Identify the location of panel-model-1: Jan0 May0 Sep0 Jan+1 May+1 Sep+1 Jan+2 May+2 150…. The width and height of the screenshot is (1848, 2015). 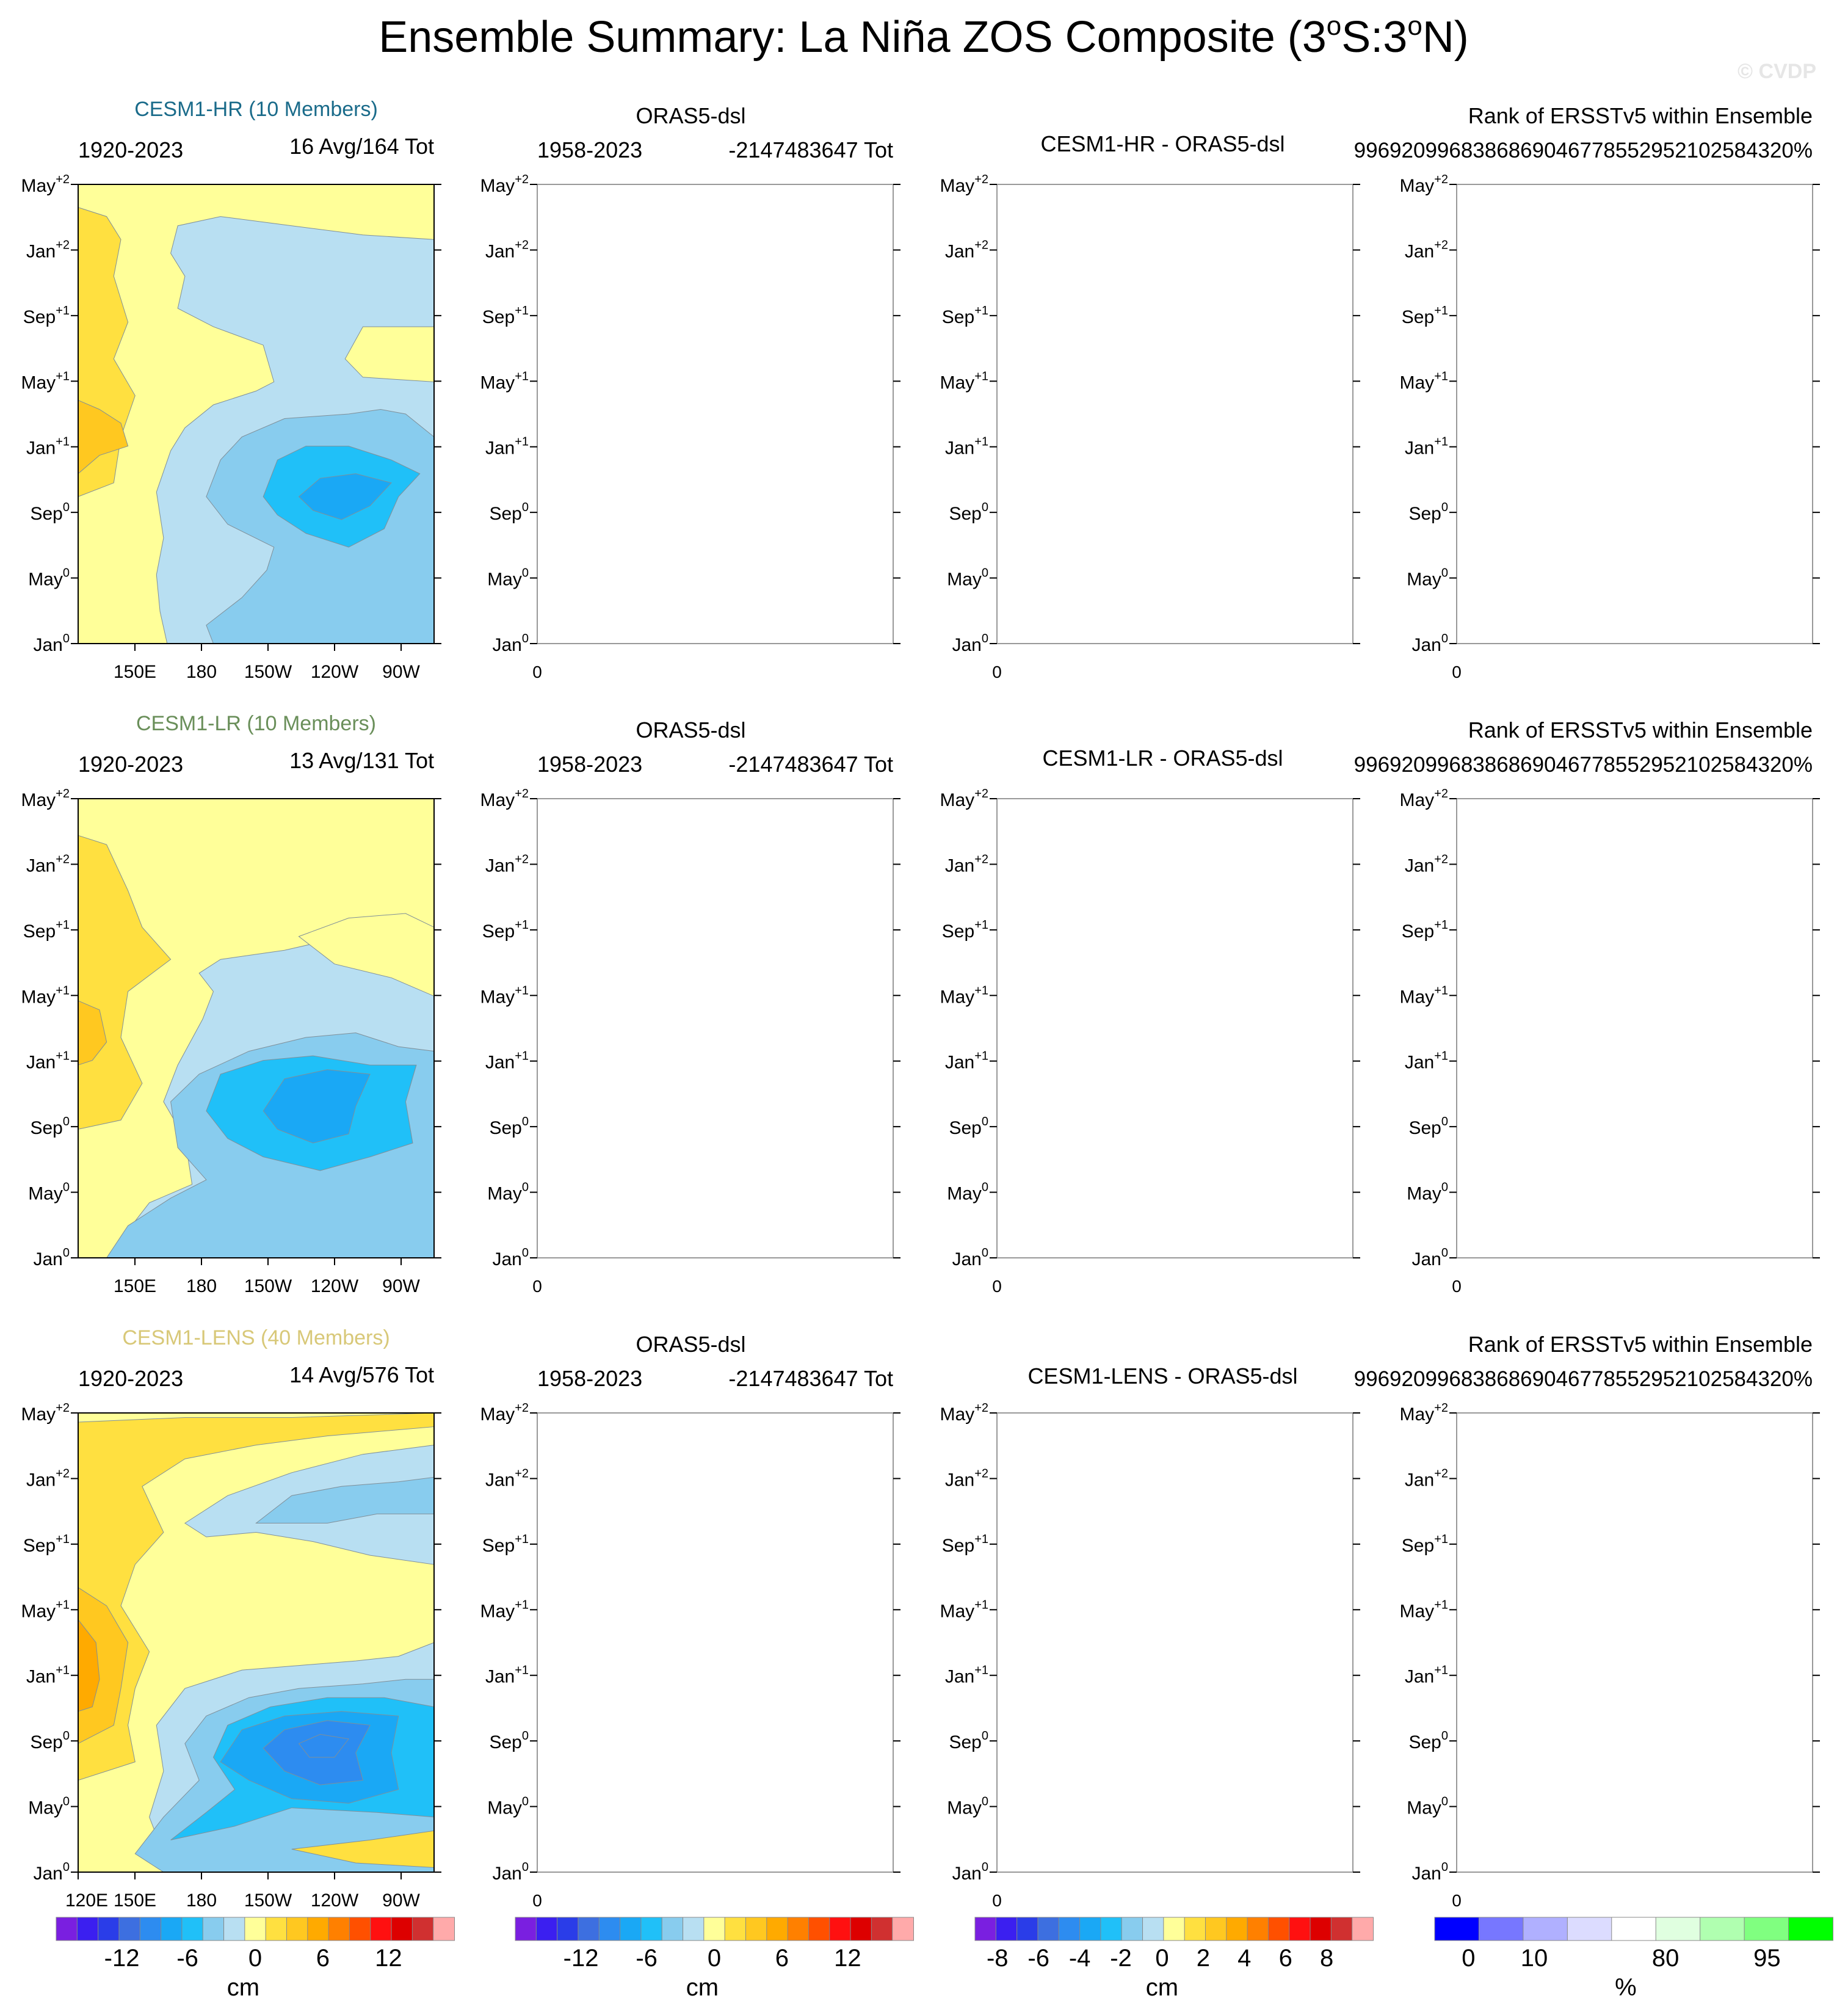
(231, 1004).